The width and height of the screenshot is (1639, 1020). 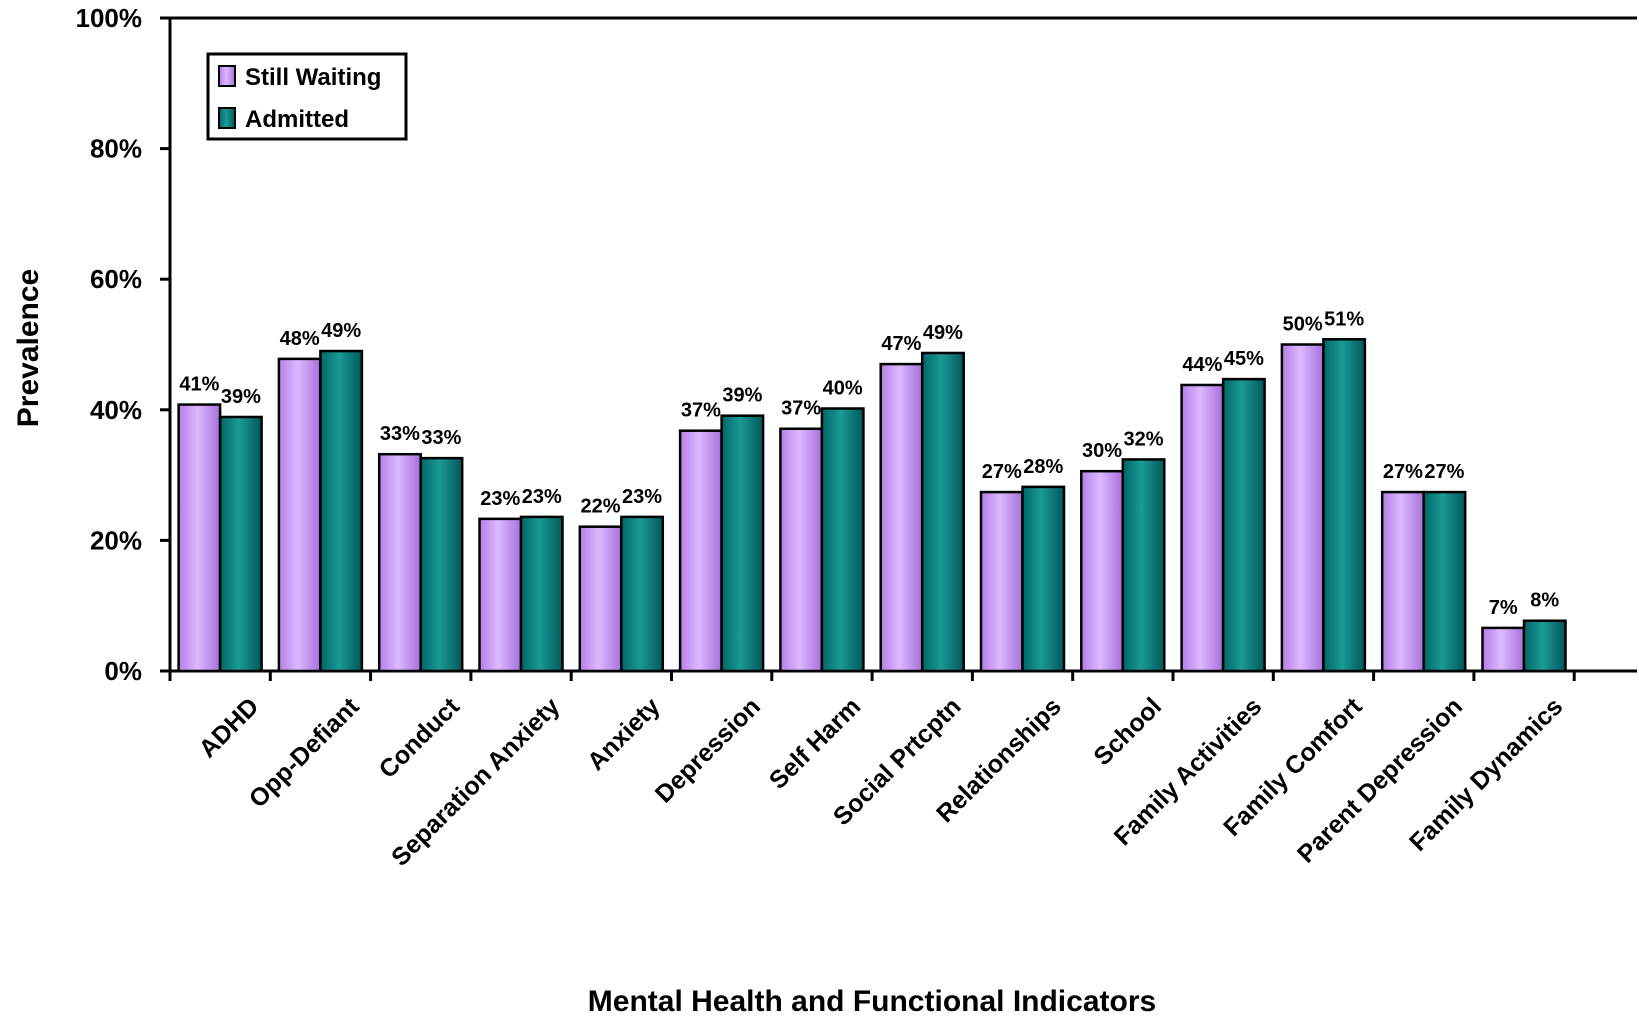 What do you see at coordinates (1001, 581) in the screenshot?
I see `bar-still-waiting-relationships` at bounding box center [1001, 581].